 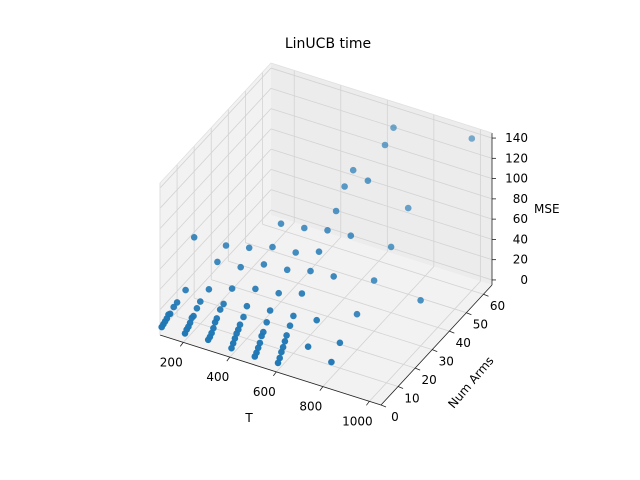 What do you see at coordinates (171, 362) in the screenshot?
I see `x-tick-label: 200` at bounding box center [171, 362].